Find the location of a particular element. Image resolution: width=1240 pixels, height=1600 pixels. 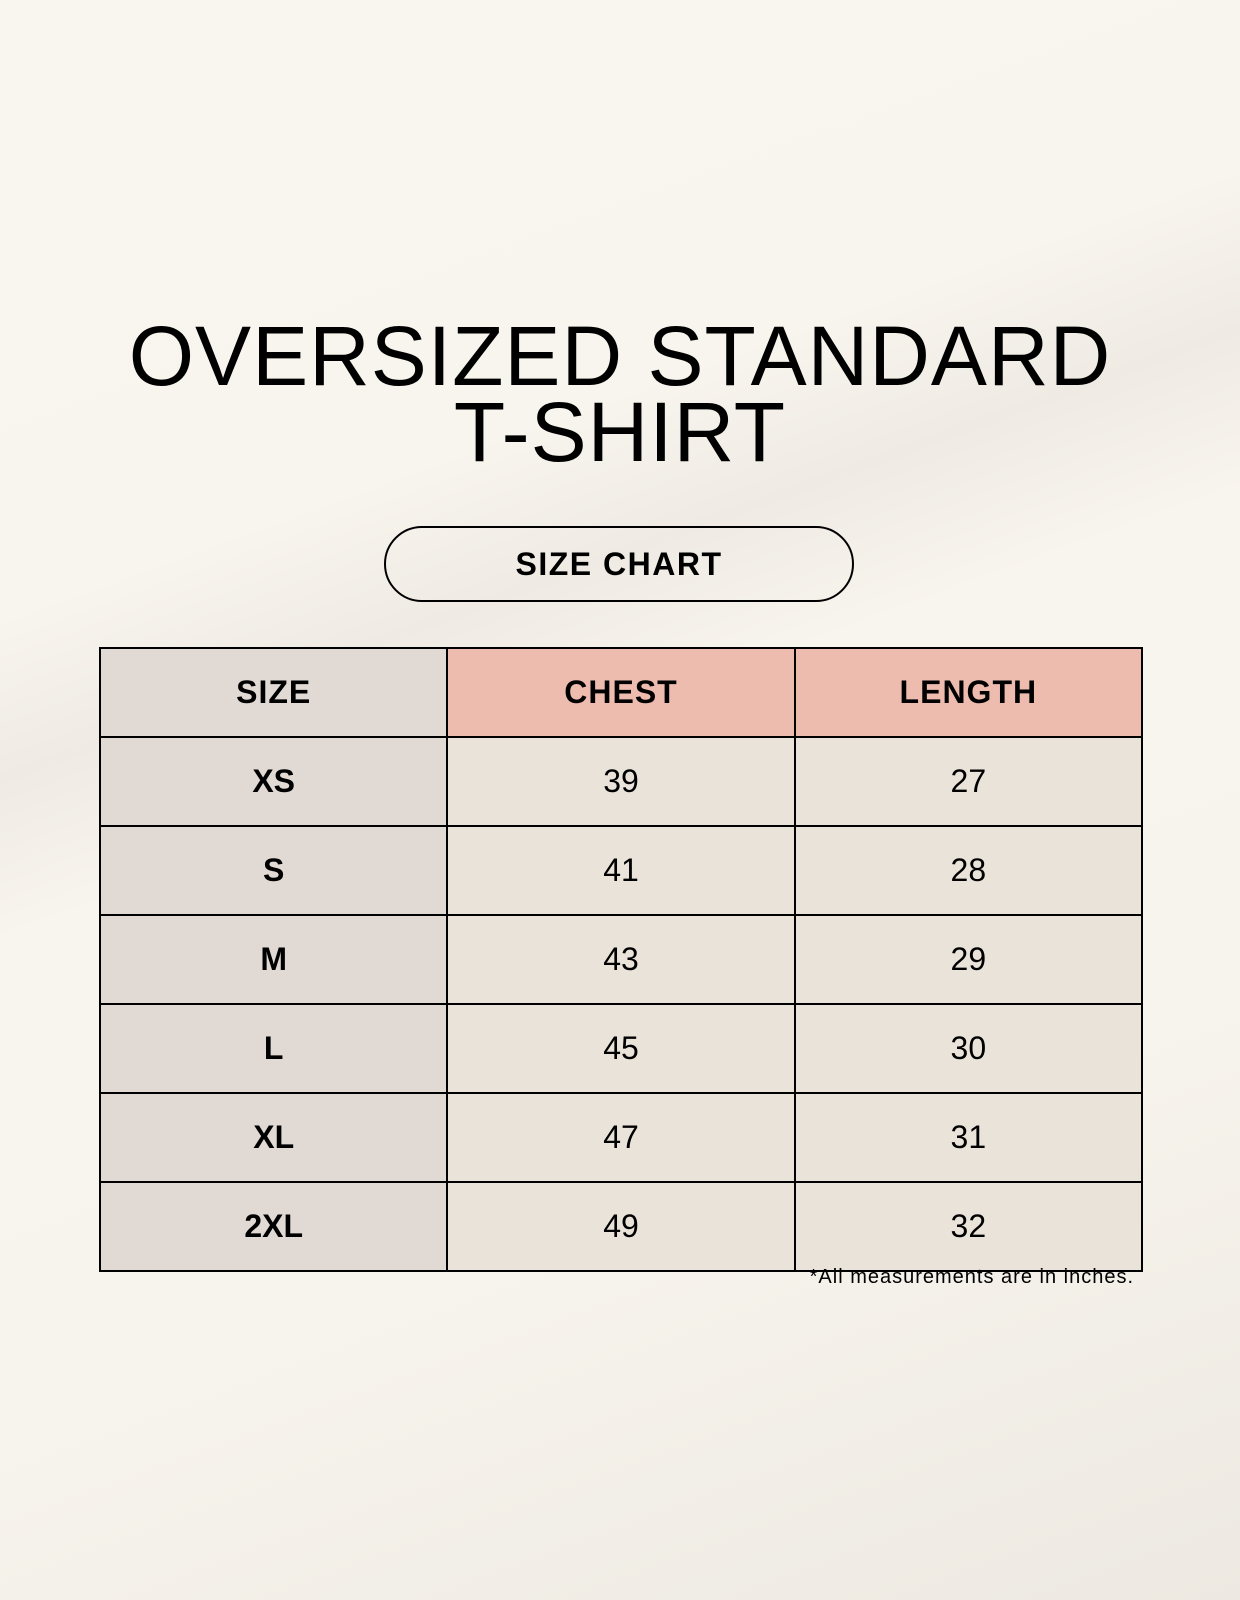

cell-chest: 45 is located at coordinates (621, 1048).